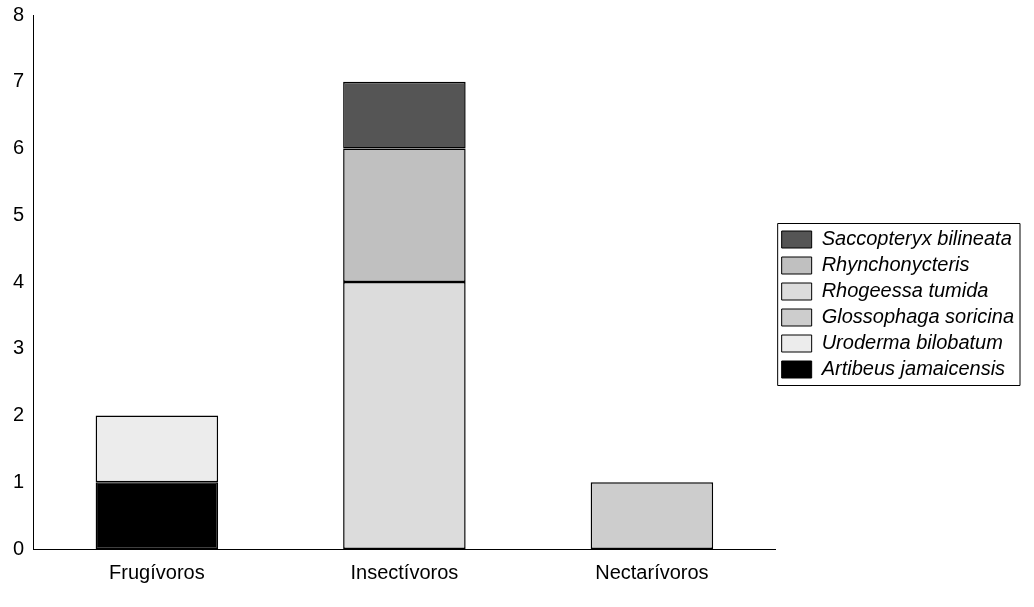 The image size is (1034, 607). What do you see at coordinates (19, 547) in the screenshot?
I see `y-tick-label: 0` at bounding box center [19, 547].